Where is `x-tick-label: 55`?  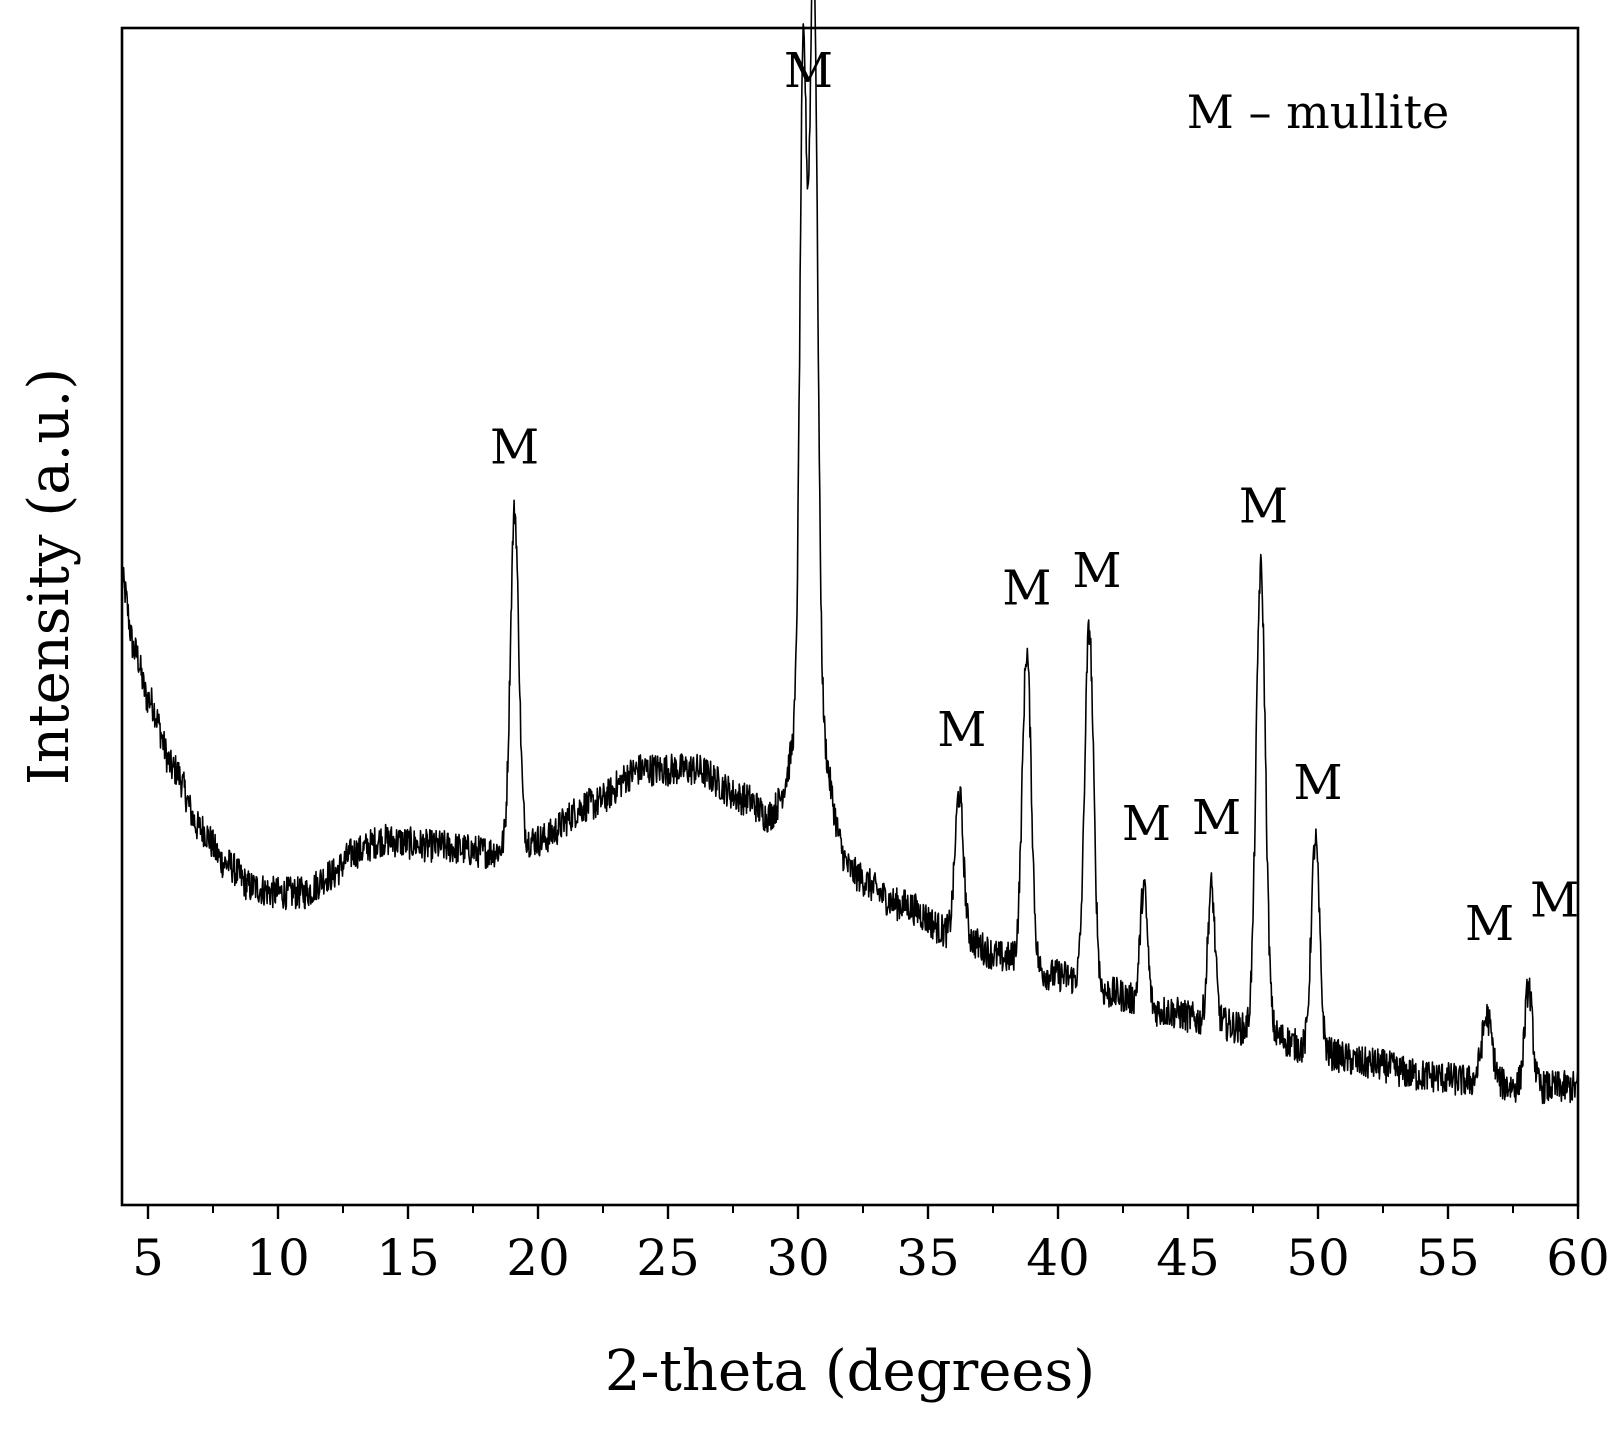 x-tick-label: 55 is located at coordinates (1448, 1258).